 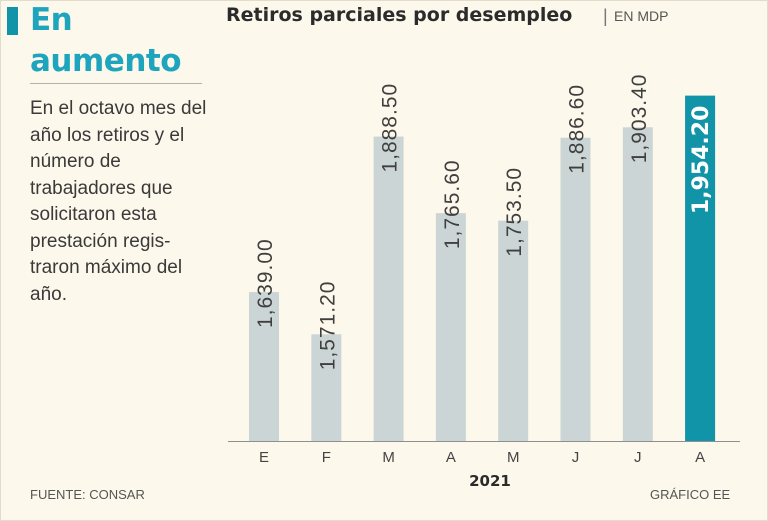 What do you see at coordinates (326, 457) in the screenshot?
I see `x-tick-label-2: F` at bounding box center [326, 457].